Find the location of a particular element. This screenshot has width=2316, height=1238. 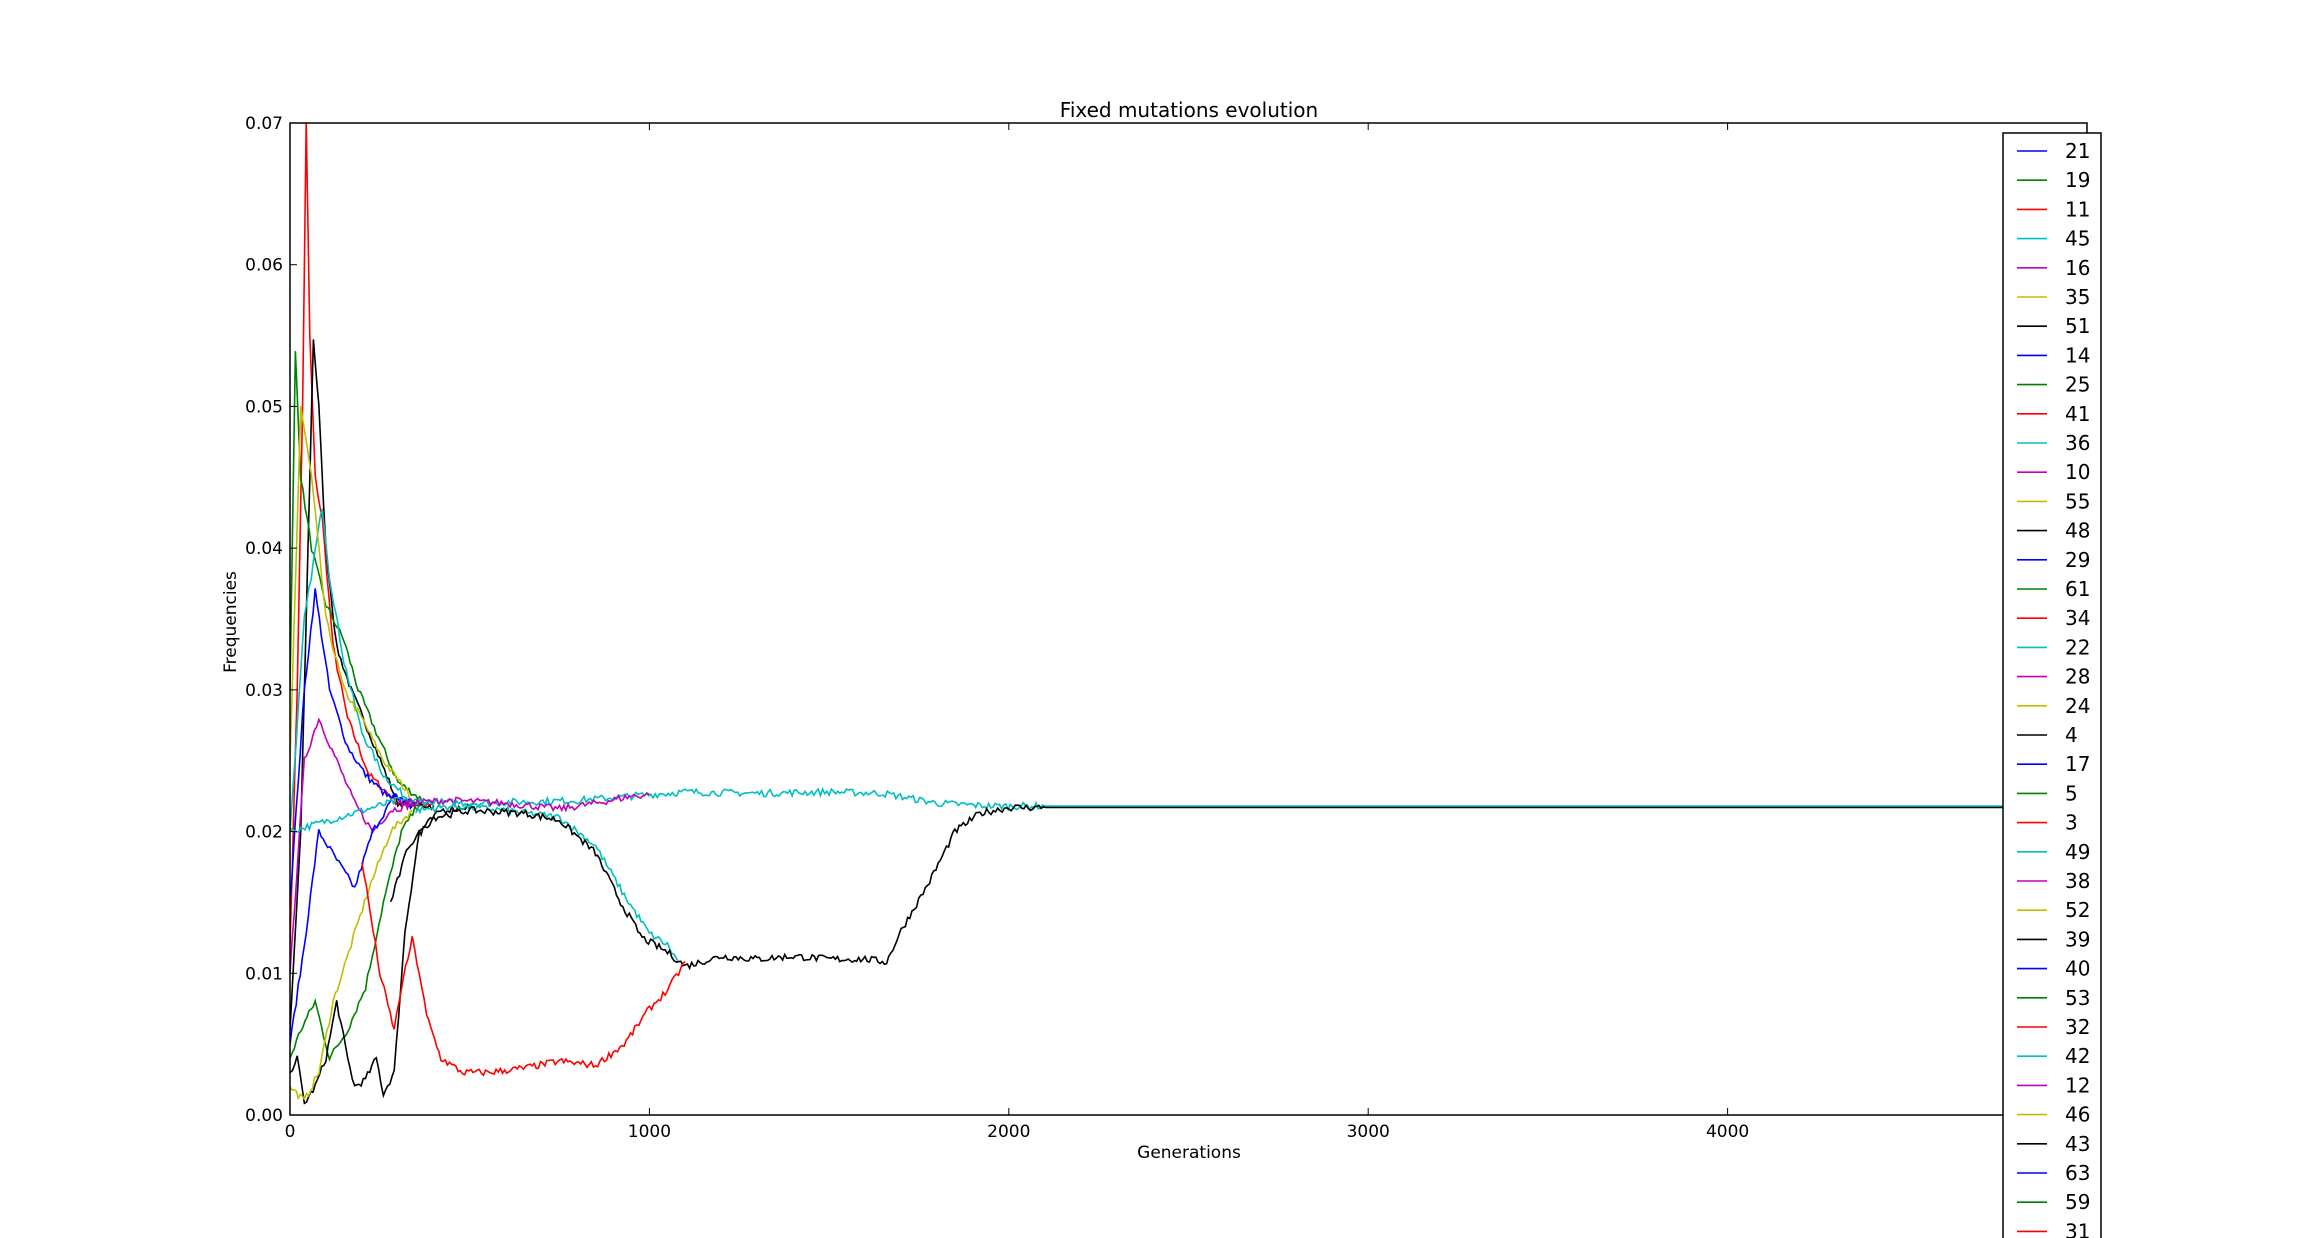

y-axis-title: Frequencies is located at coordinates (231, 622).